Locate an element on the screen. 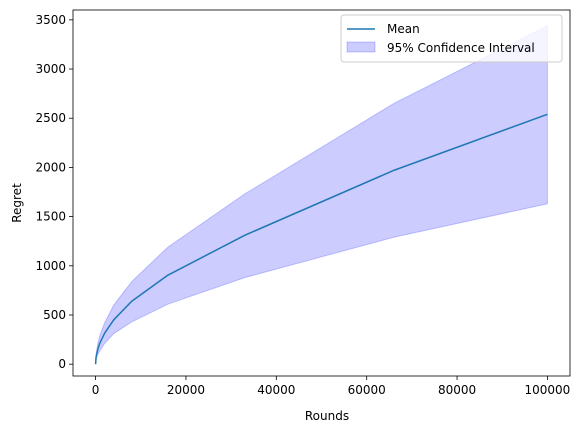 The image size is (584, 432). y-tick-label: 2500 is located at coordinates (50, 118).